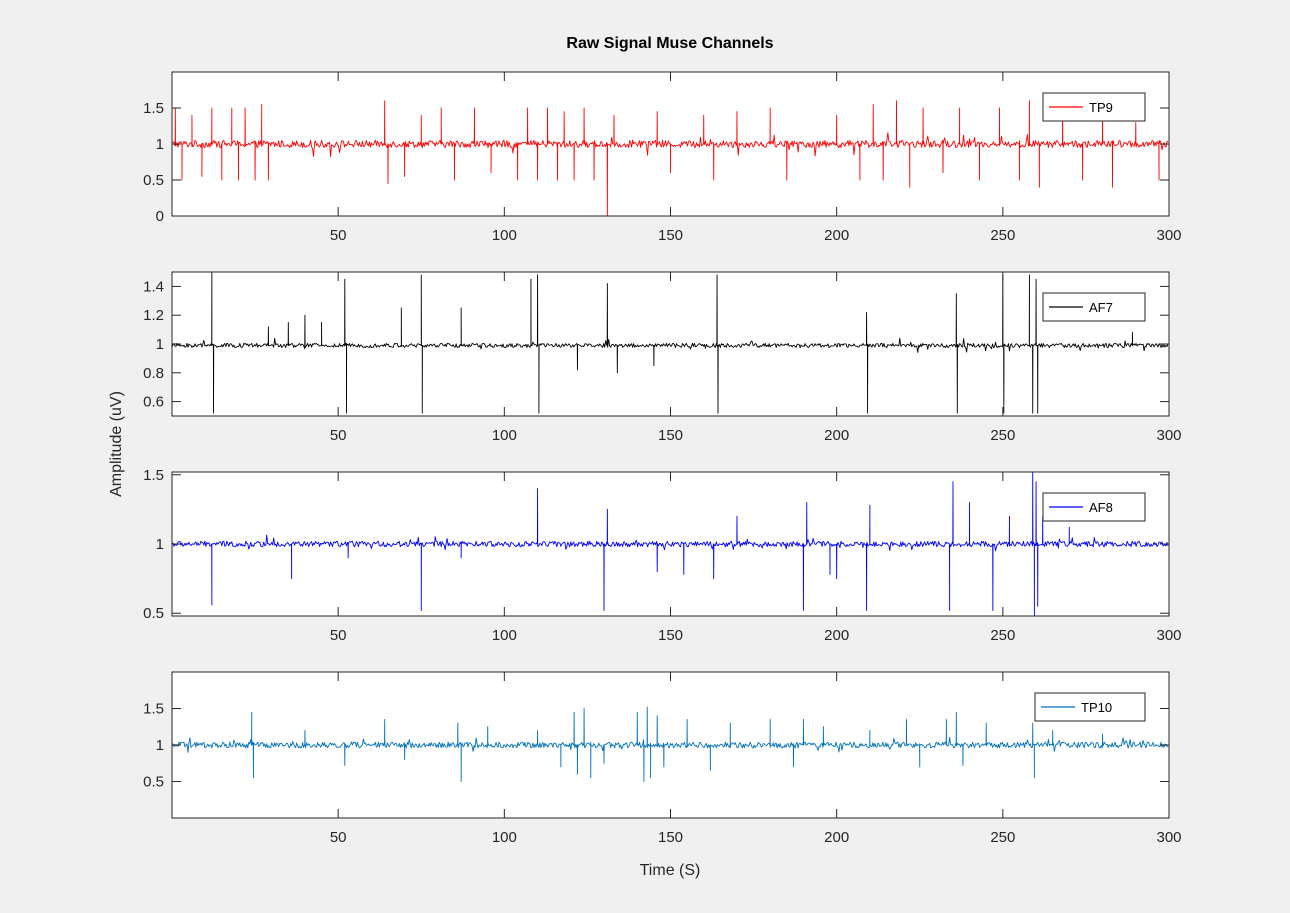  What do you see at coordinates (670, 235) in the screenshot?
I see `x-tick-label-tp9: 150` at bounding box center [670, 235].